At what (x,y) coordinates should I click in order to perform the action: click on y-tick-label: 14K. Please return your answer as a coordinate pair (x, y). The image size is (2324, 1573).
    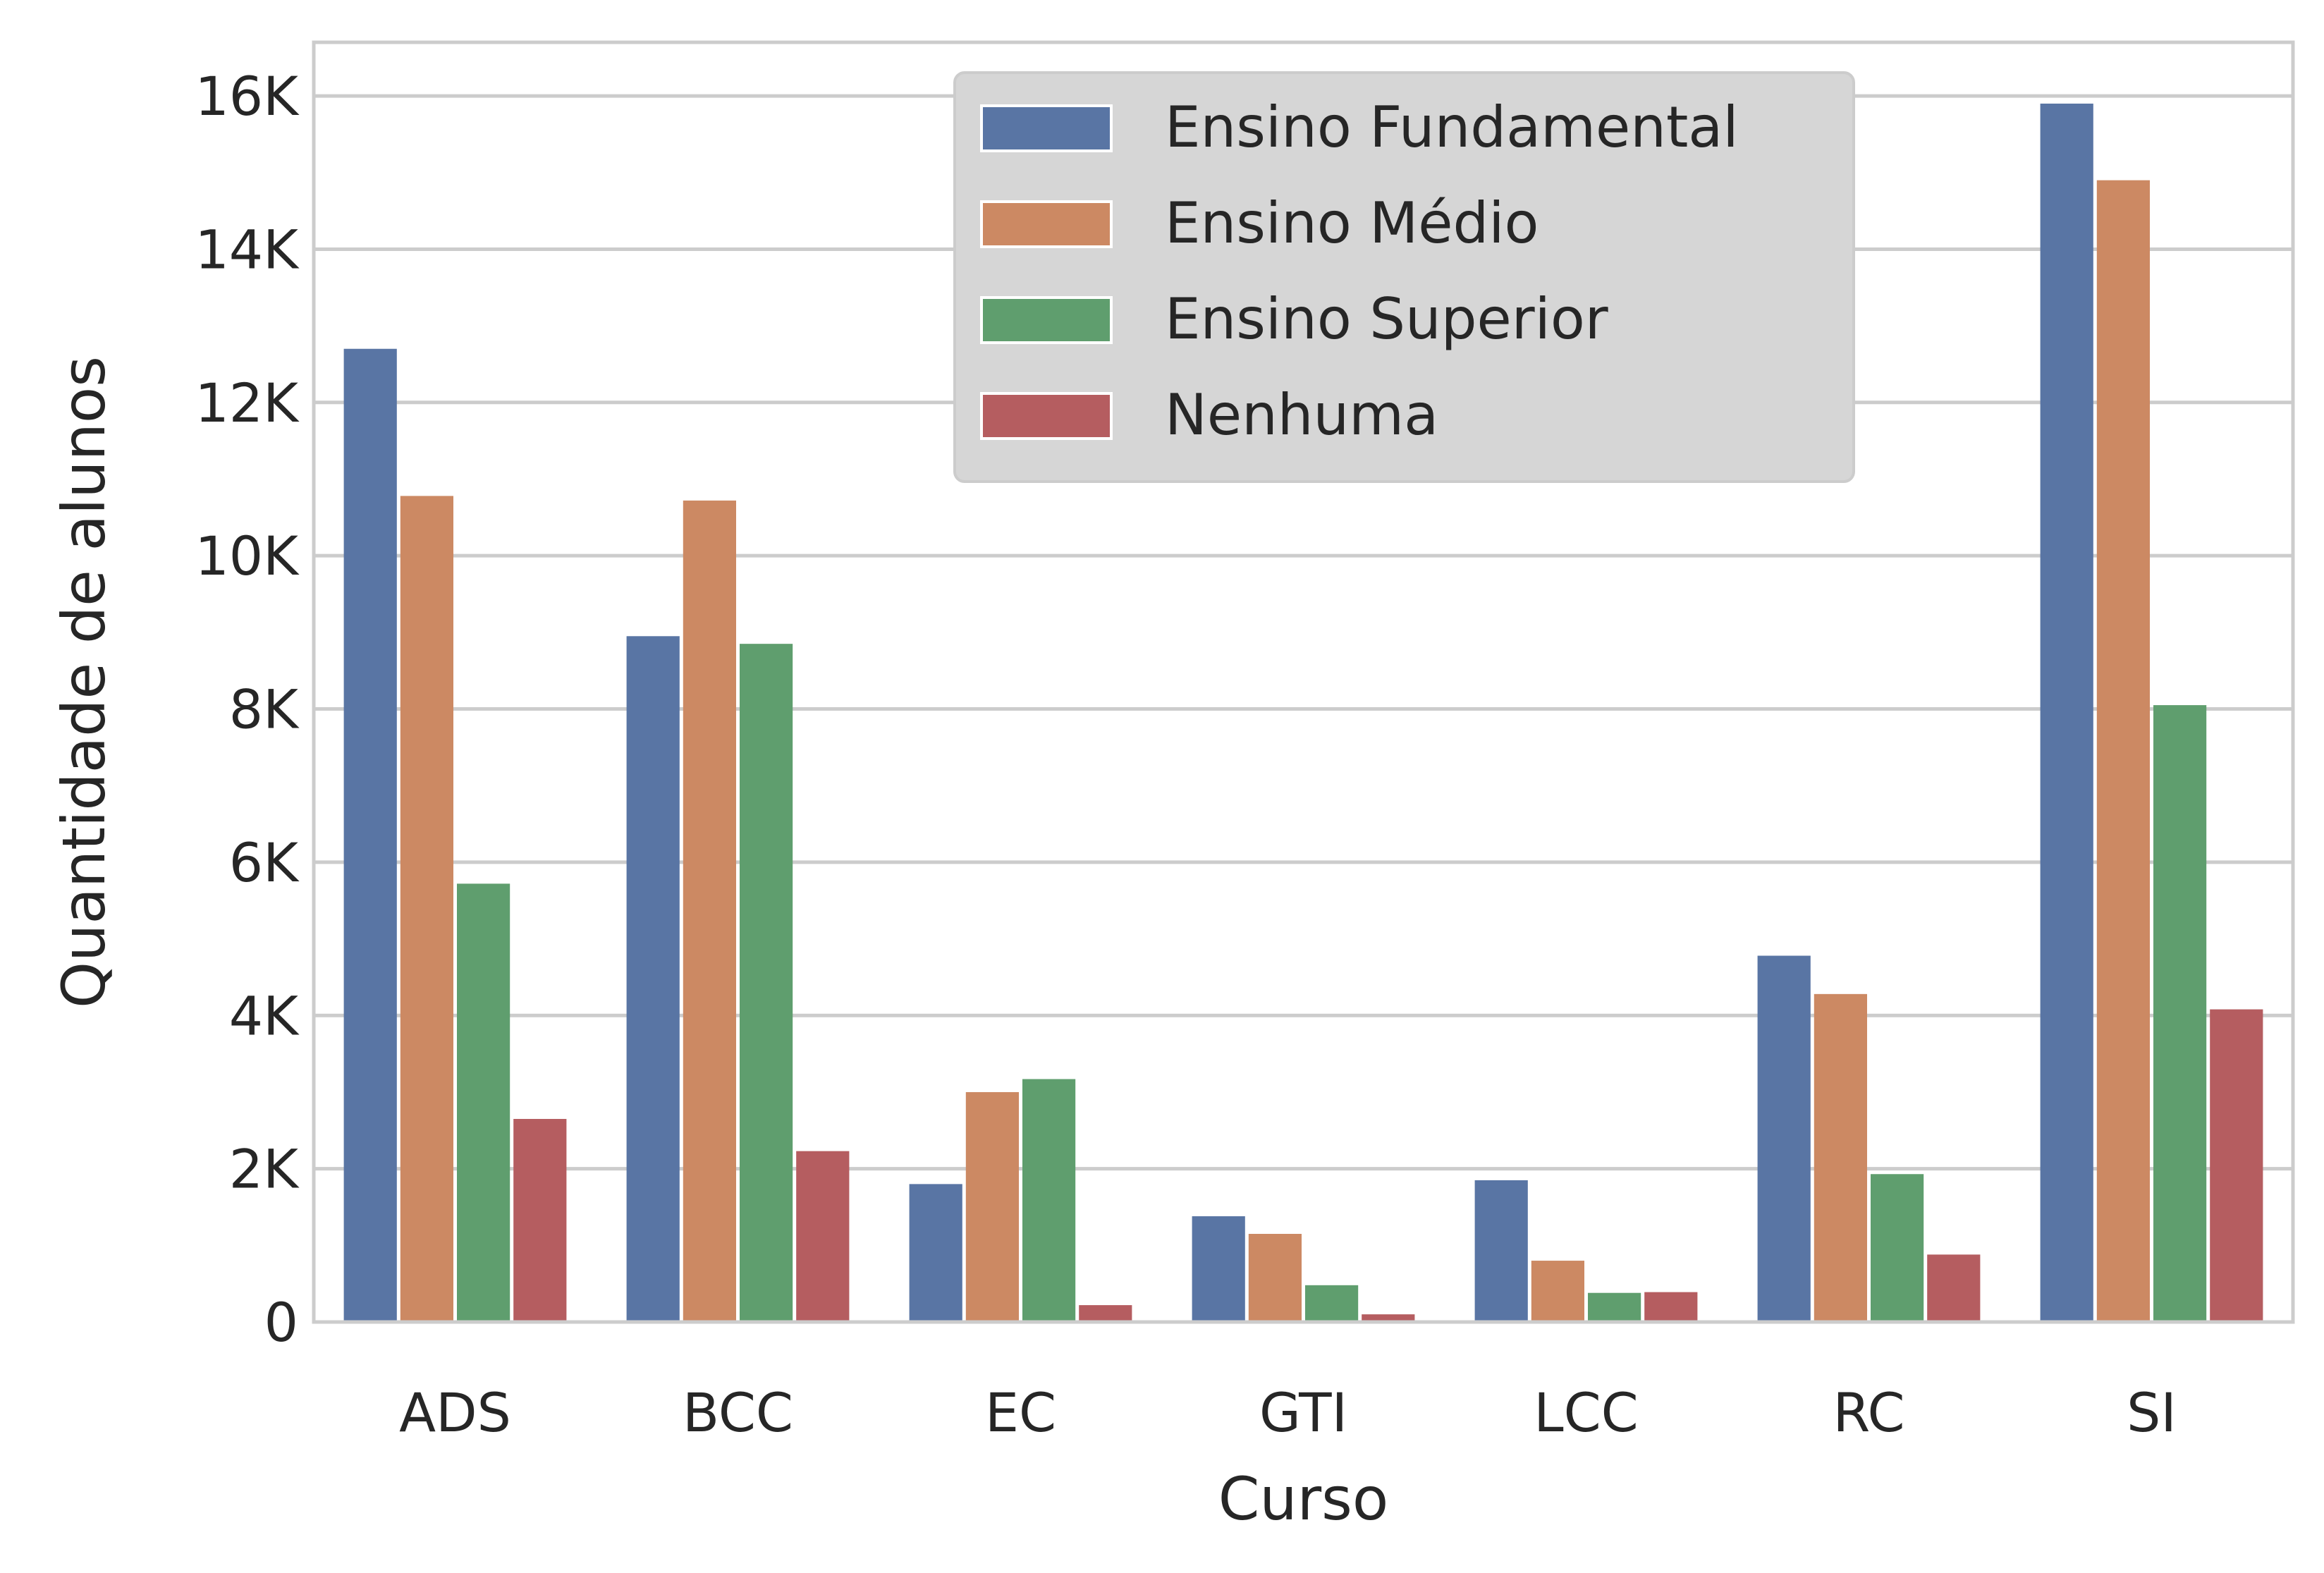
    Looking at the image, I should click on (247, 249).